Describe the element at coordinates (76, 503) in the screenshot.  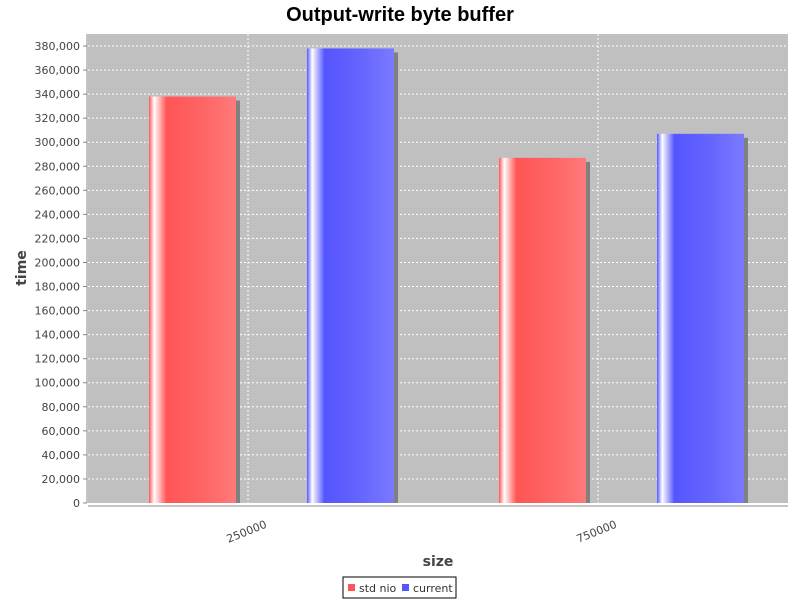
I see `y-tick-label: 0` at that location.